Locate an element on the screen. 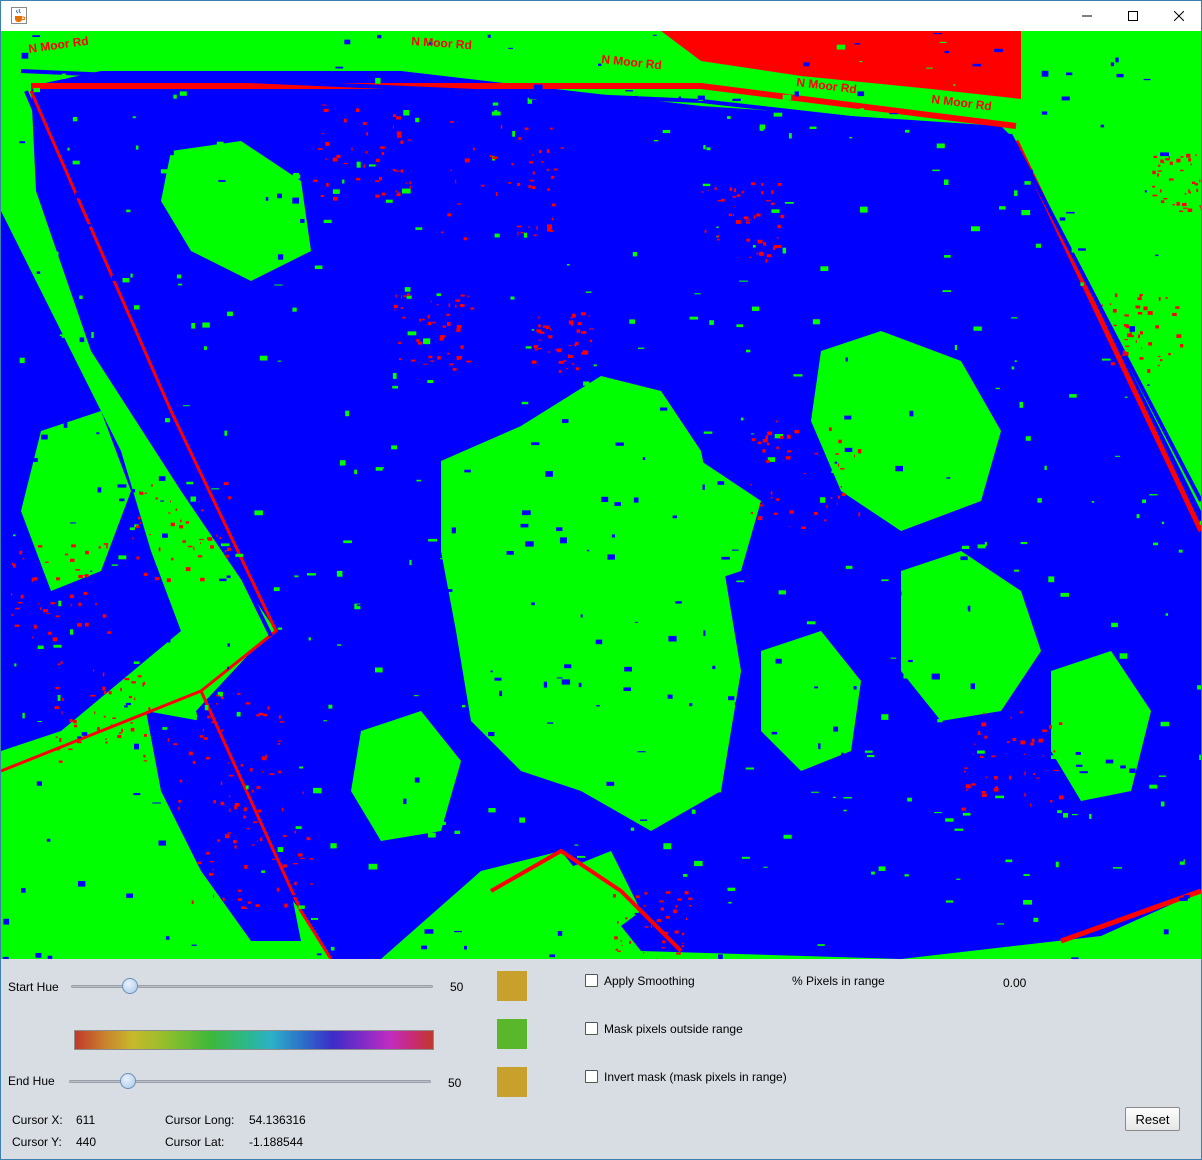 The image size is (1202, 1160). end-hue-swatch is located at coordinates (512, 1082).